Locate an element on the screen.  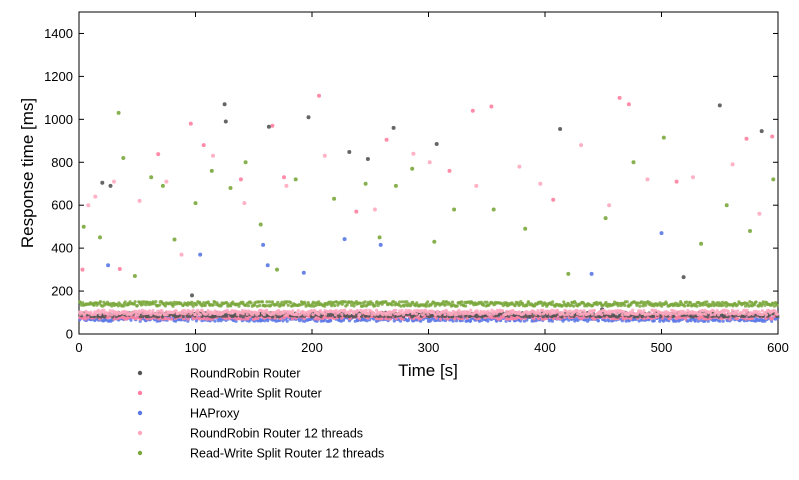
legend-label: Read-Write Split Router 12 threads is located at coordinates (287, 454).